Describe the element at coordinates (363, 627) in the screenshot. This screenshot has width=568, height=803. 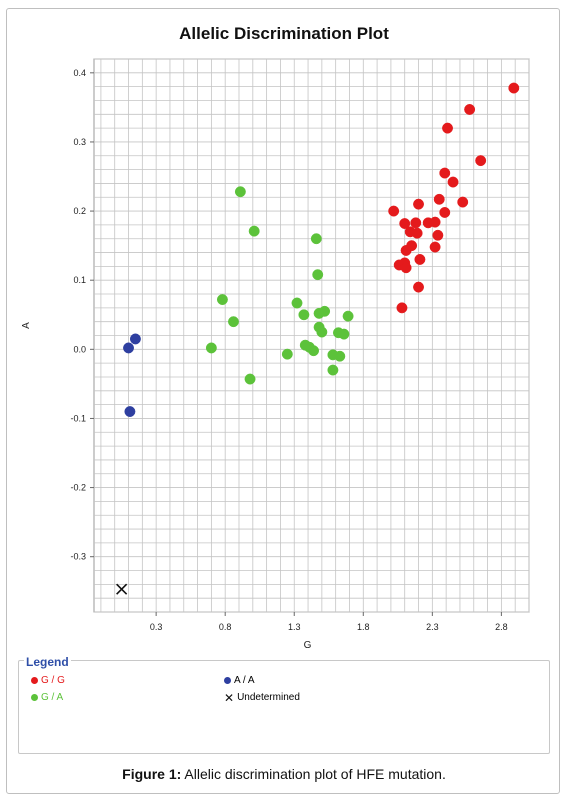
I see `x-tick-label: 1.8` at that location.